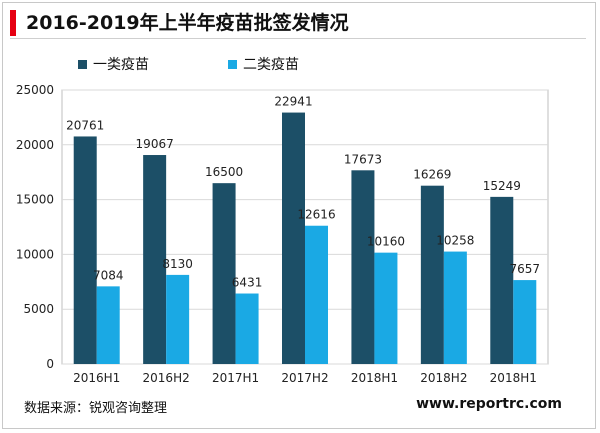 This screenshot has width=600, height=433. I want to click on title-bar: 2016-2019年上半年疫苗批签发情况, so click(298, 23).